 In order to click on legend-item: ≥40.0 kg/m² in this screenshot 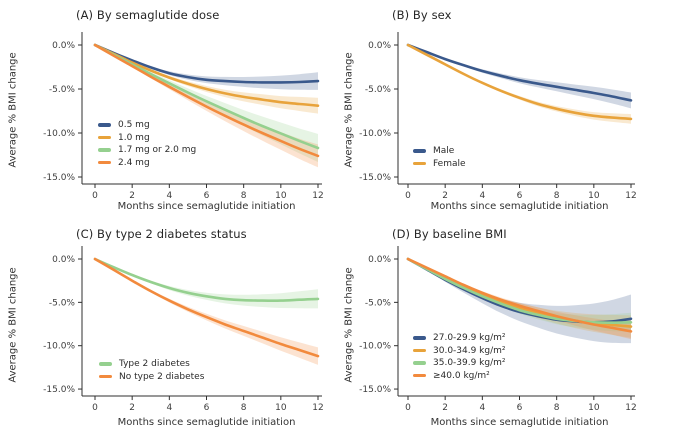, I will do `click(459, 376)`.